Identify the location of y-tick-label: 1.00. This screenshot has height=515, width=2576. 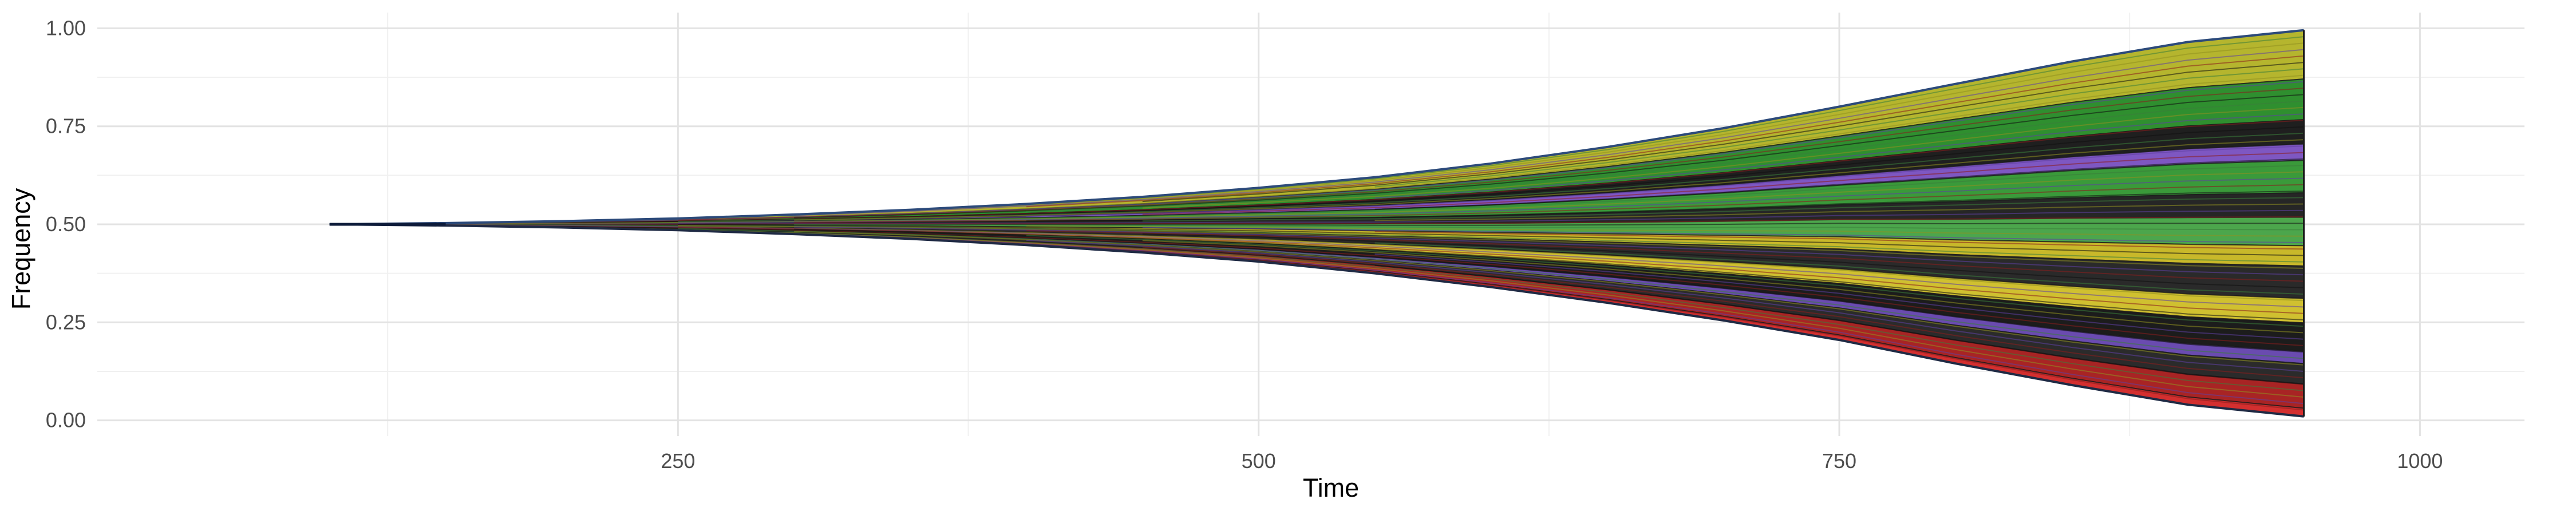
(66, 27).